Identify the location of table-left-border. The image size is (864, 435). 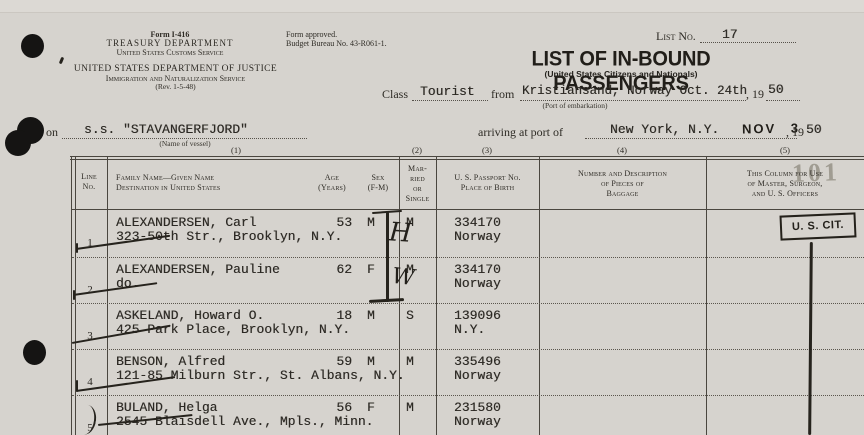
(71, 295).